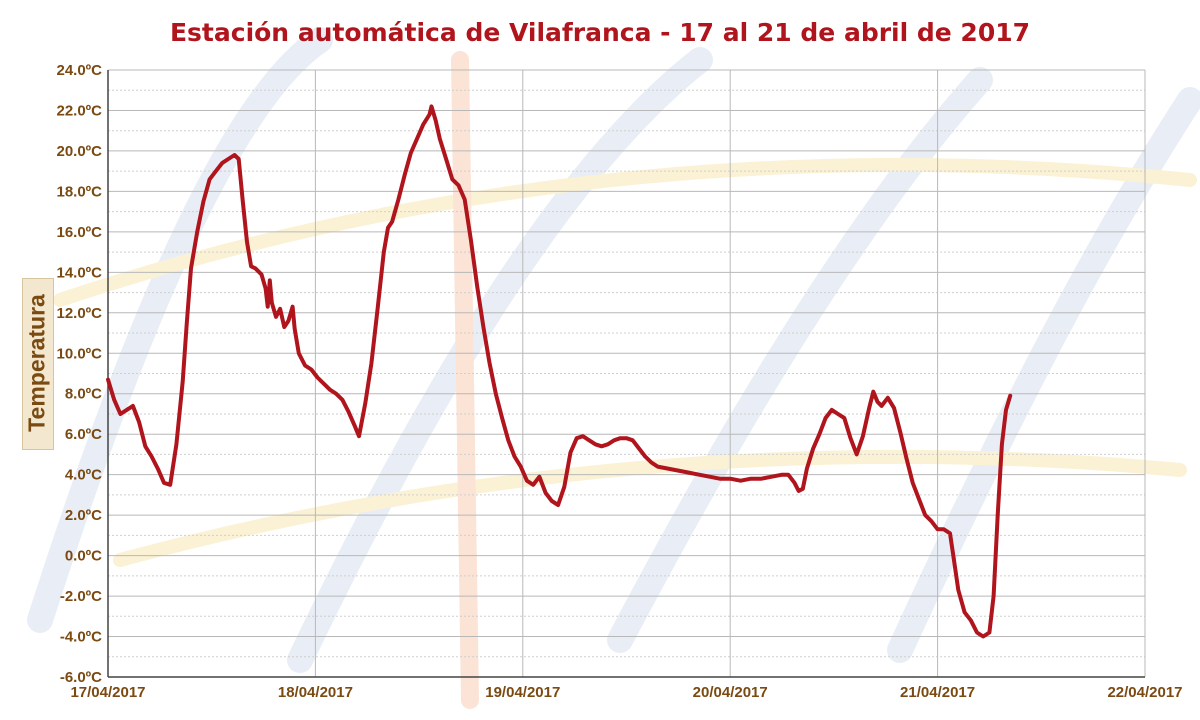 This screenshot has height=720, width=1200. What do you see at coordinates (79, 151) in the screenshot?
I see `y-tick-label: 20.0ºC` at bounding box center [79, 151].